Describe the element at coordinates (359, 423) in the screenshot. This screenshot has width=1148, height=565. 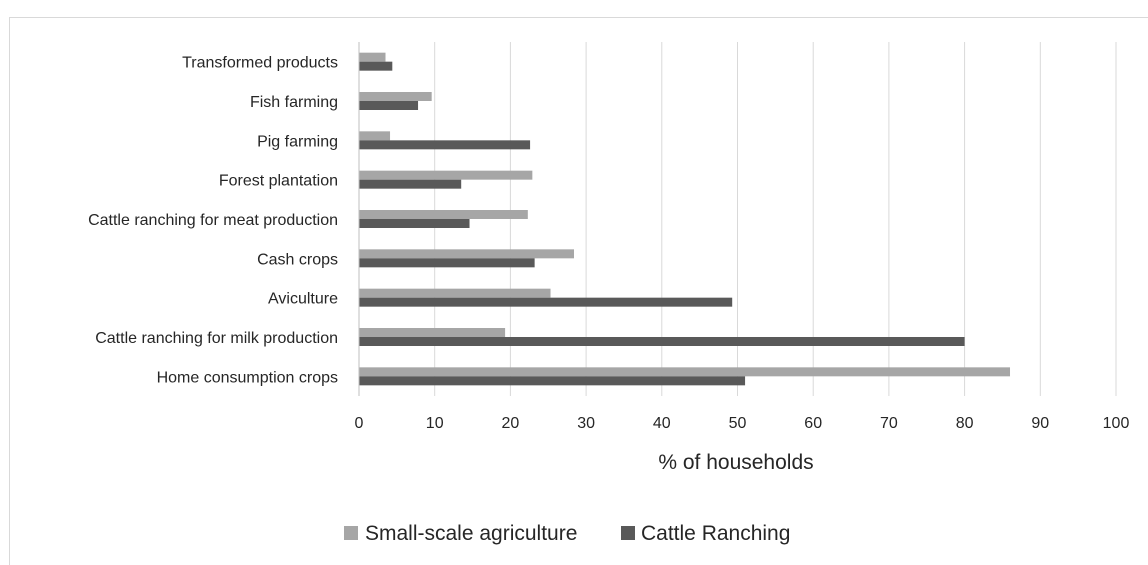
I see `x-tick-label: 0` at that location.